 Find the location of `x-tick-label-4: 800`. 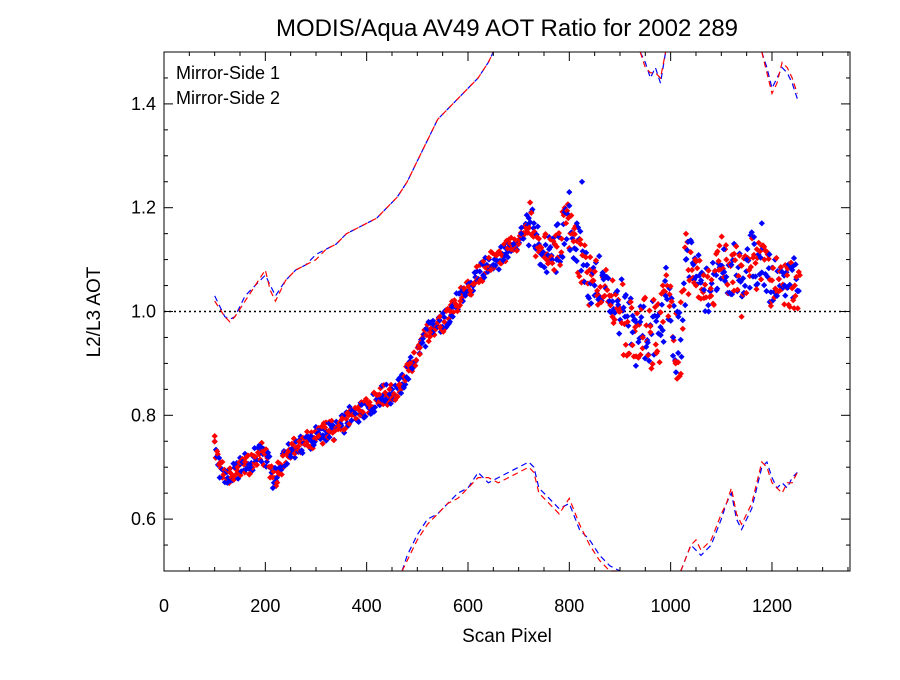

x-tick-label-4: 800 is located at coordinates (569, 606).